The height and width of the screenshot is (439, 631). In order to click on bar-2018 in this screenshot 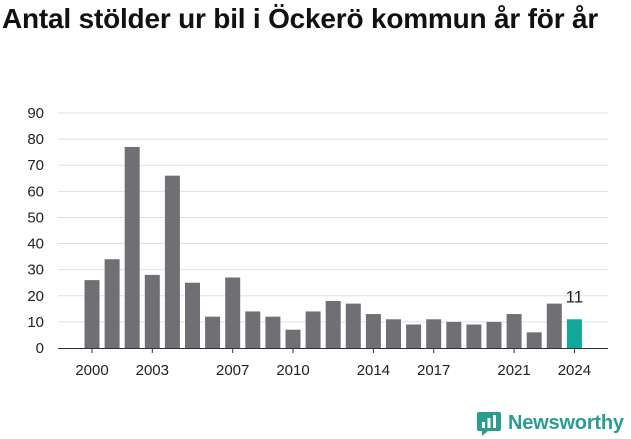, I will do `click(454, 334)`.